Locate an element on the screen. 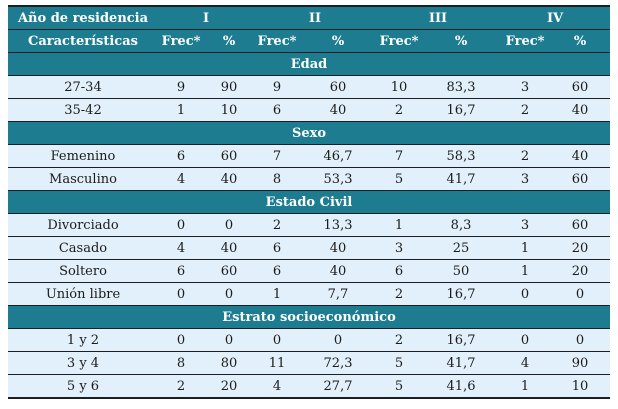 The width and height of the screenshot is (618, 409). table-row: Unión libre 0 0 1 7,7 2 16,7 0 0 is located at coordinates (309, 294).